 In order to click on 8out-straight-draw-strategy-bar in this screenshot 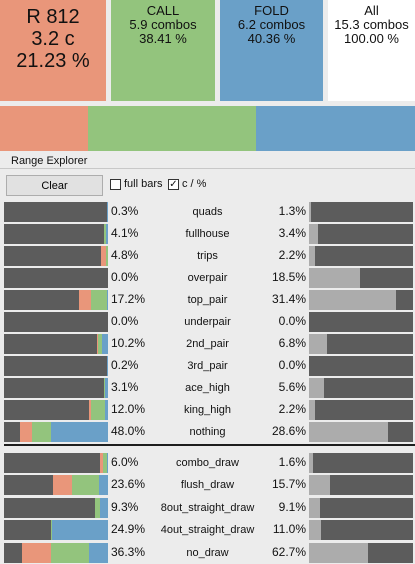, I will do `click(56, 507)`.